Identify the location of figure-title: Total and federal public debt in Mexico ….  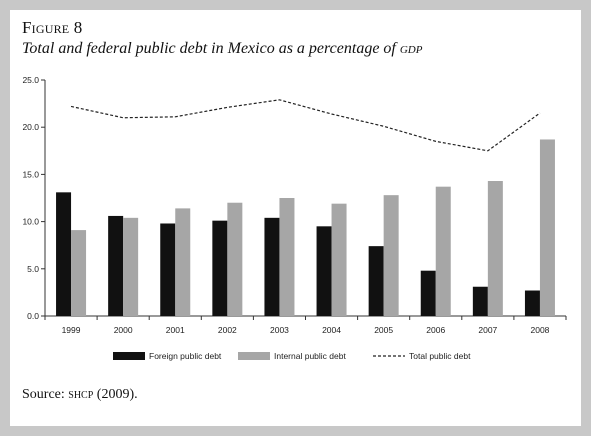
(222, 49).